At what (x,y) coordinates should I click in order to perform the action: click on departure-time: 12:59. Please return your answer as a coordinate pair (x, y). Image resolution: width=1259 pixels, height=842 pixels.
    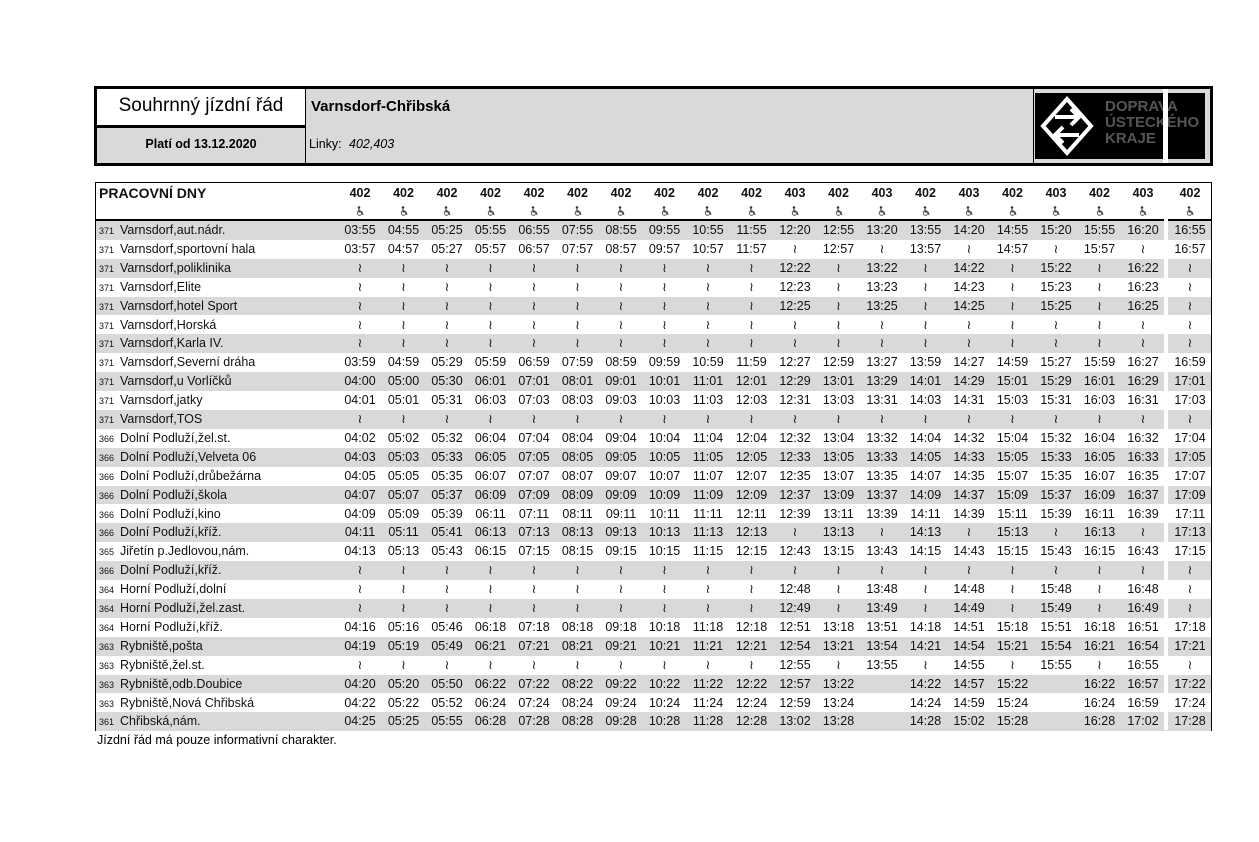
    Looking at the image, I should click on (838, 362).